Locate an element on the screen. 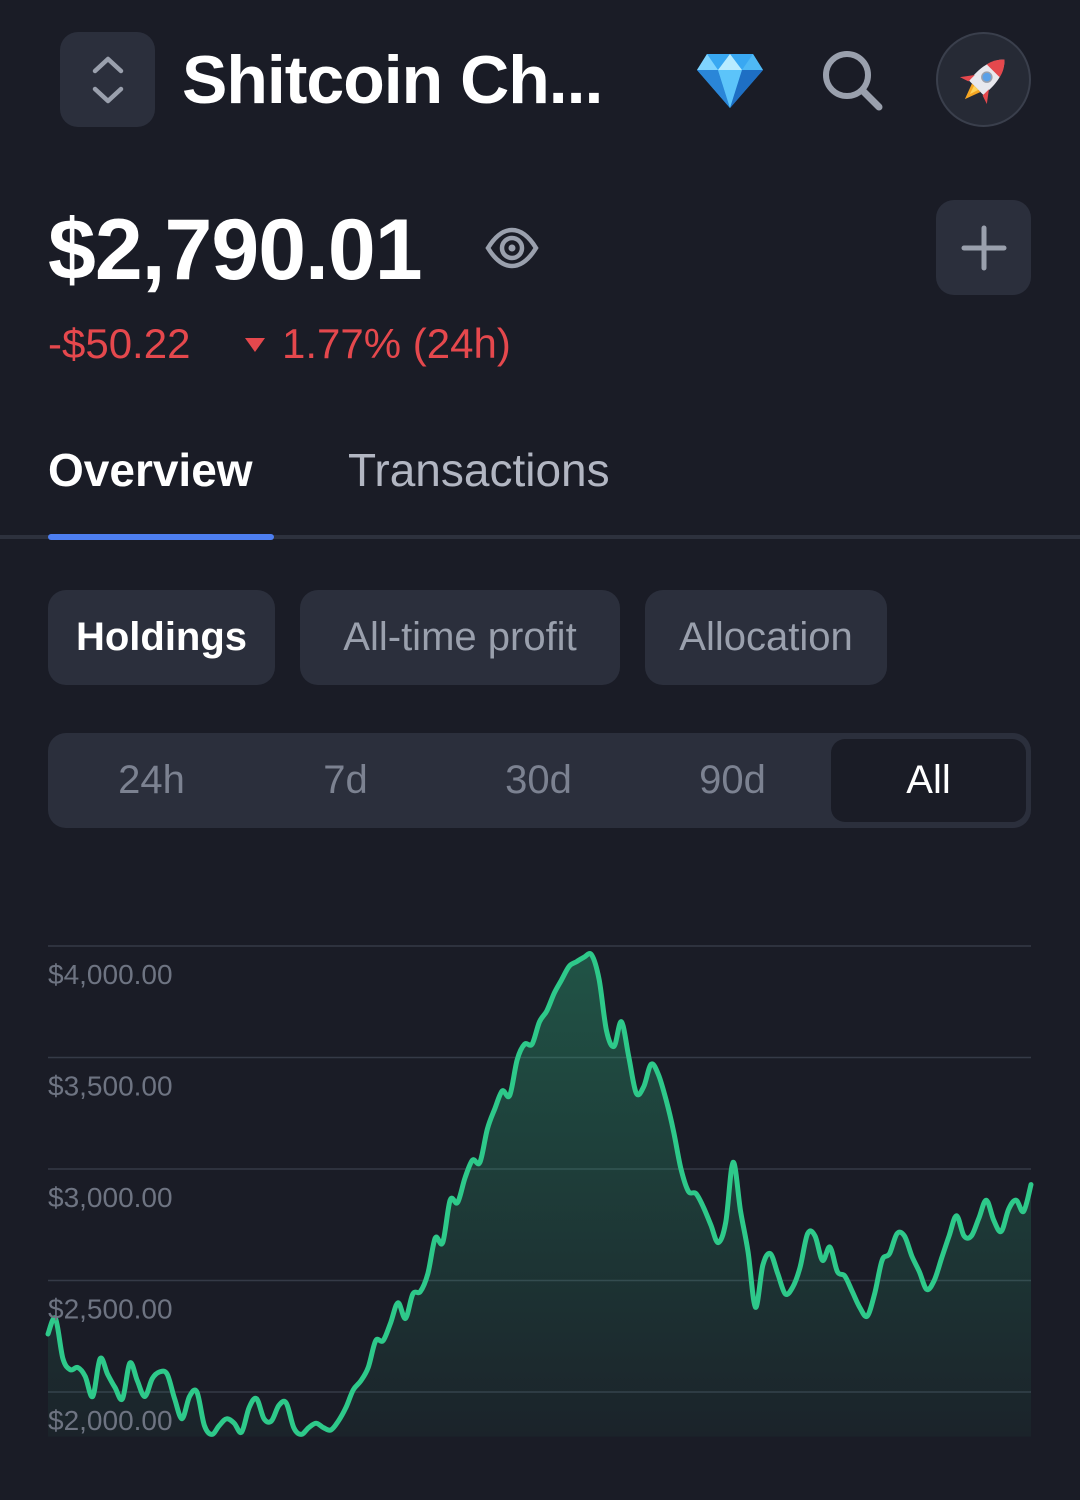  range-7d: 7d is located at coordinates (345, 780).